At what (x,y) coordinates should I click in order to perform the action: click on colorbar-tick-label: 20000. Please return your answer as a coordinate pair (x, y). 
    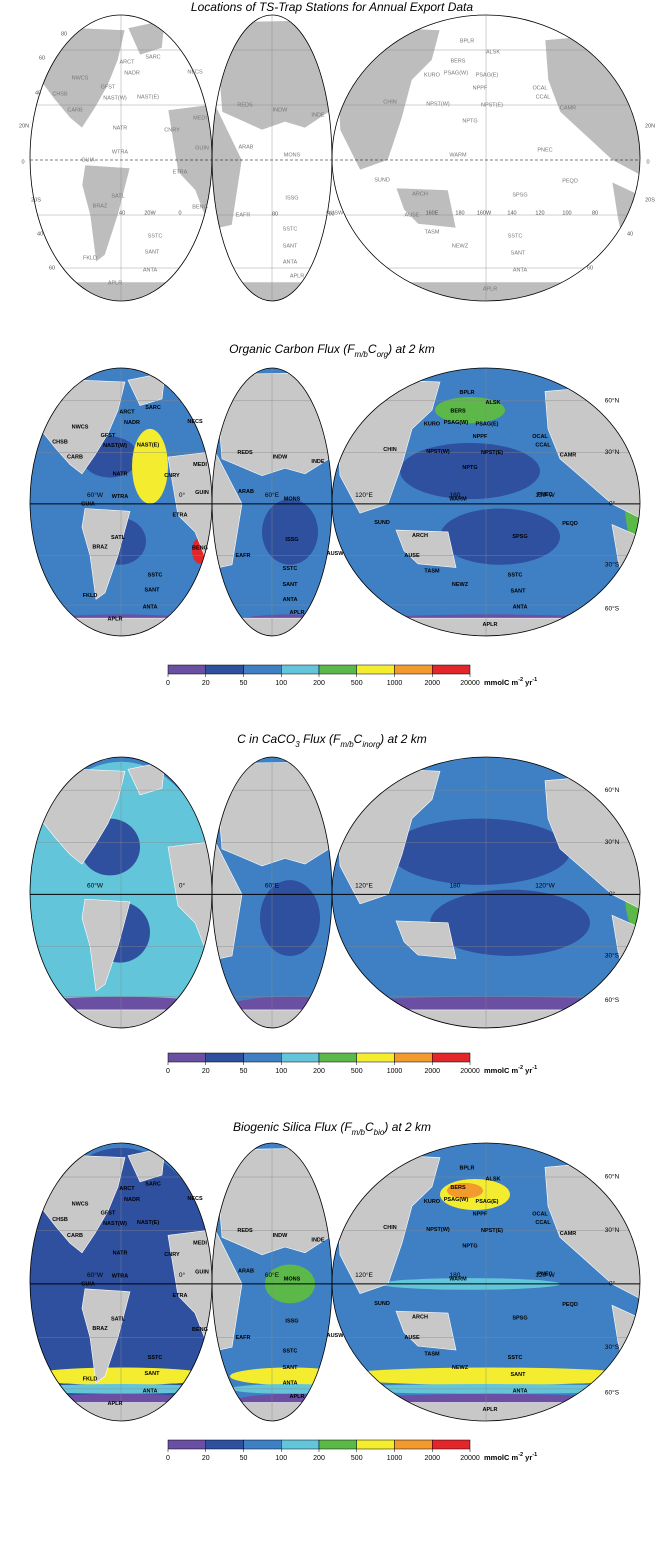
    Looking at the image, I should click on (470, 1458).